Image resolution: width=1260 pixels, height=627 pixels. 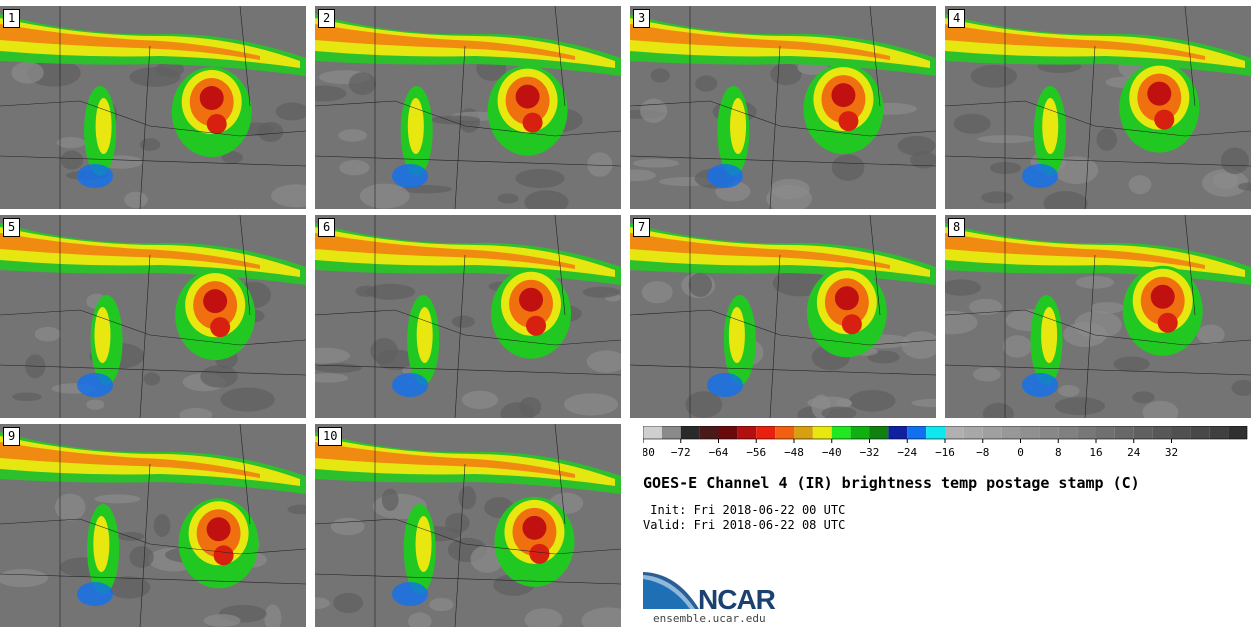 I want to click on map-panel-2: 2, so click(x=468, y=107).